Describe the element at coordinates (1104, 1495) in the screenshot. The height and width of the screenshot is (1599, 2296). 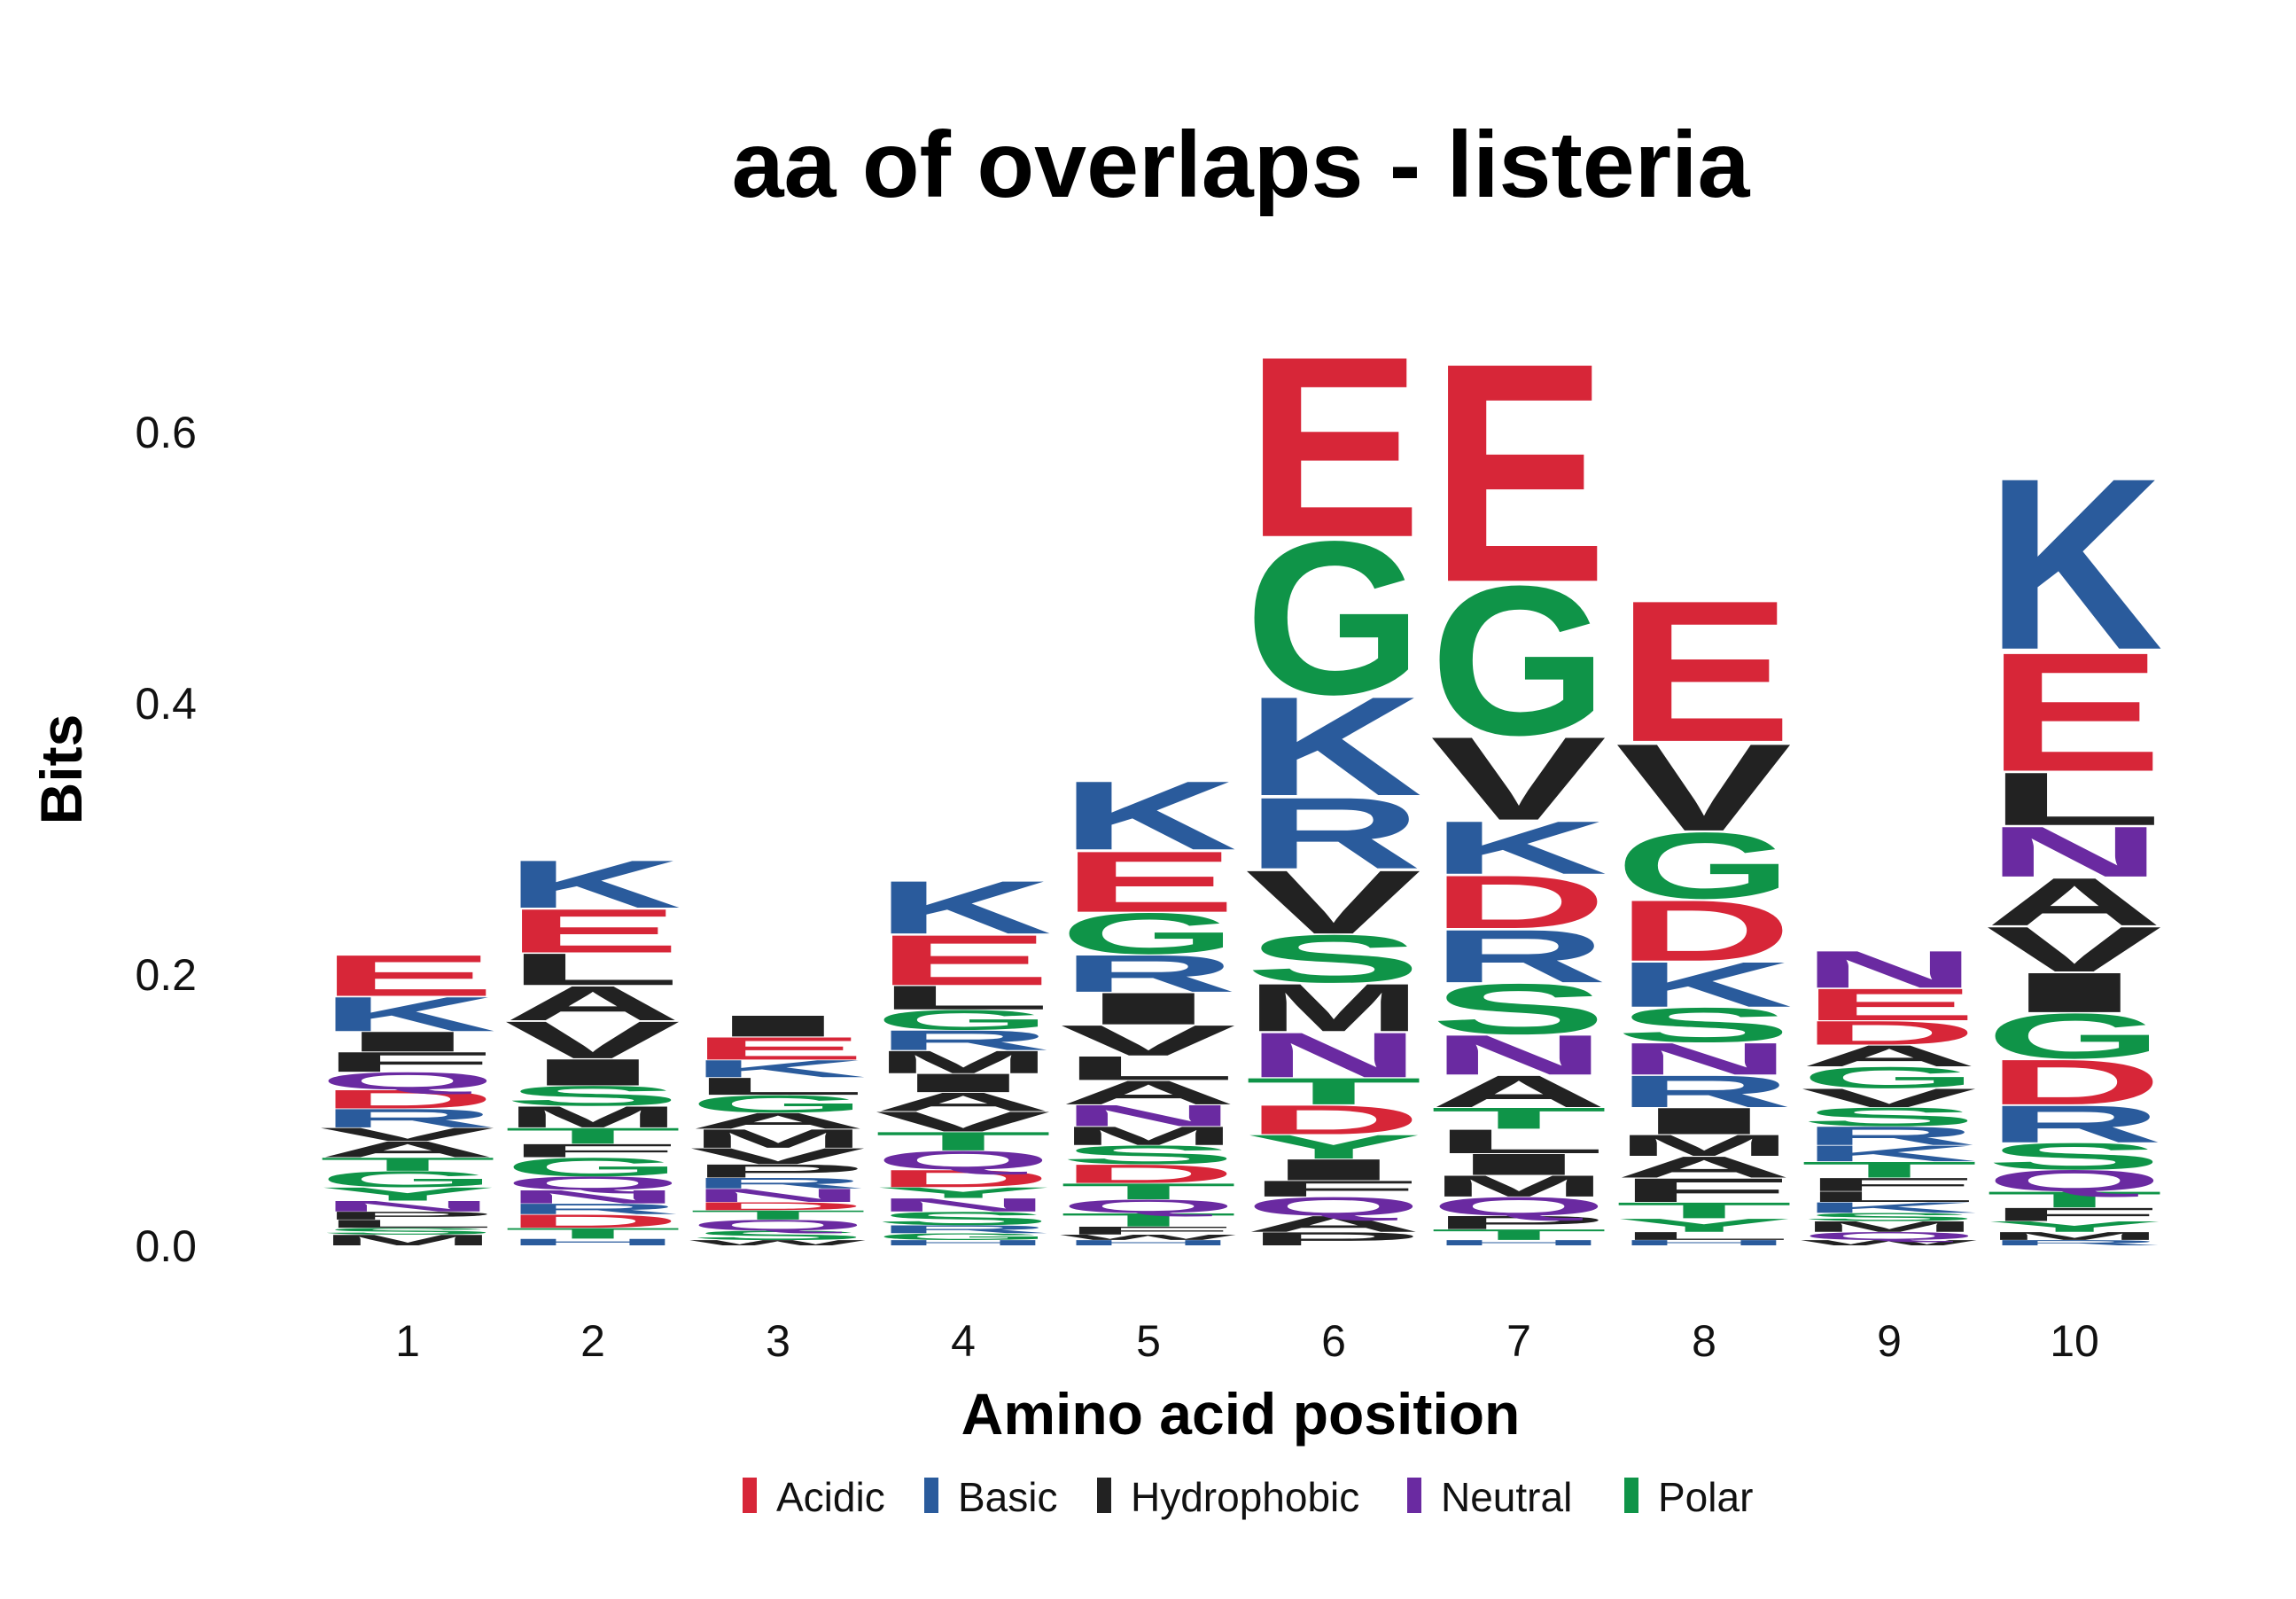
I see `legend-swatch-hydrophobic` at that location.